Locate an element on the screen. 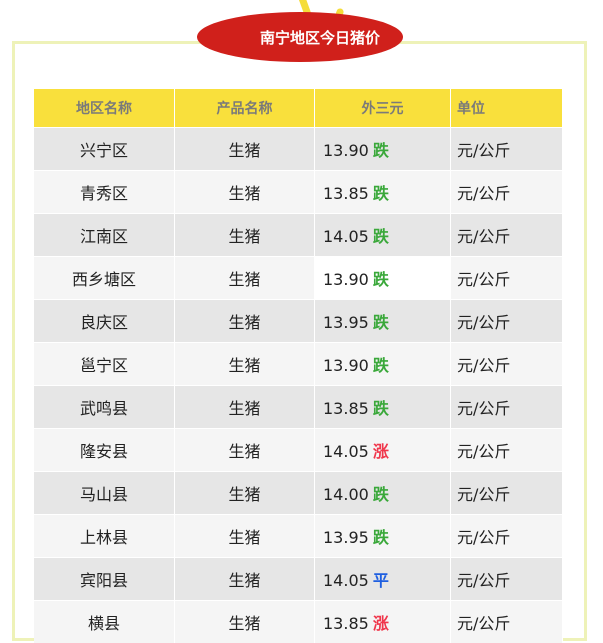 Image resolution: width=603 pixels, height=643 pixels. price-value: 14.00 is located at coordinates (346, 494).